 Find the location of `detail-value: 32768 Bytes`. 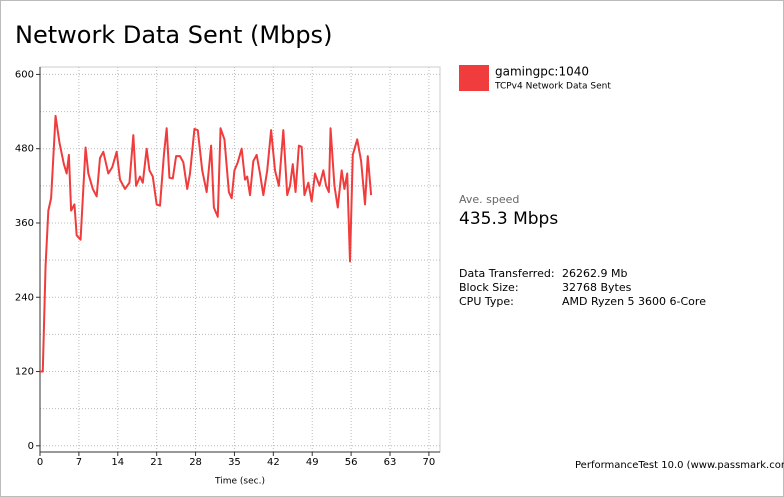

detail-value: 32768 Bytes is located at coordinates (597, 287).